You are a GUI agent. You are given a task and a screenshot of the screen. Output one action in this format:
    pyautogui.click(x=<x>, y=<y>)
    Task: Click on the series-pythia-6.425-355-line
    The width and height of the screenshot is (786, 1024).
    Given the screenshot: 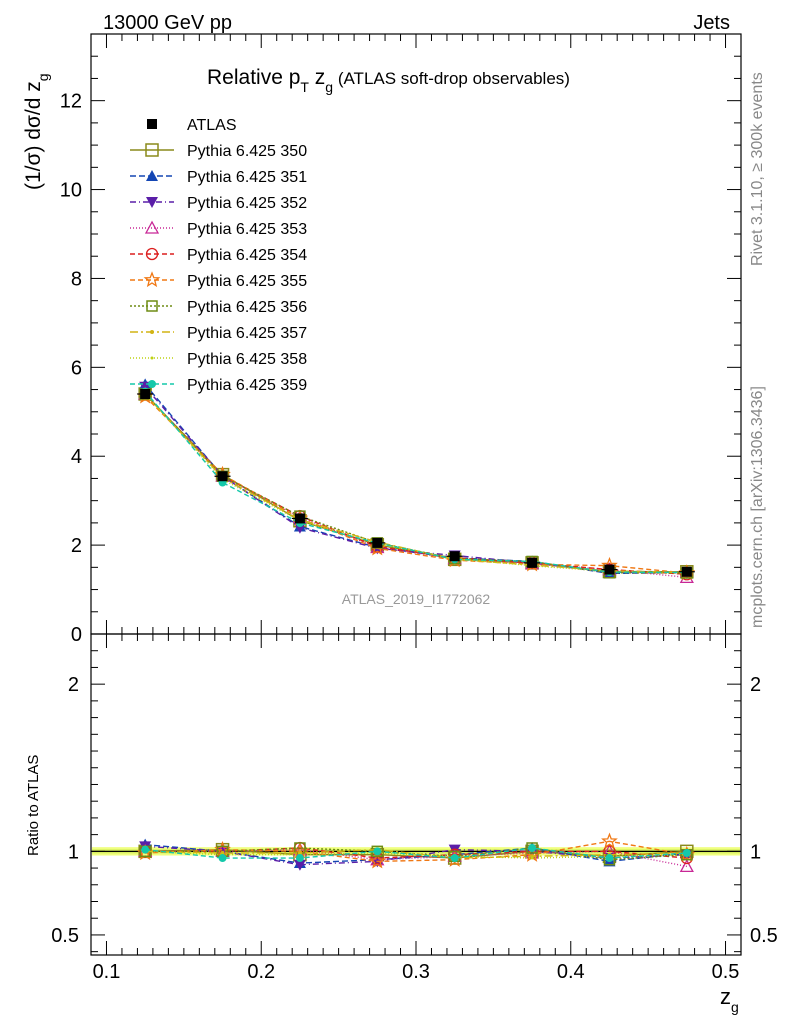 What is the action you would take?
    pyautogui.click(x=415, y=484)
    